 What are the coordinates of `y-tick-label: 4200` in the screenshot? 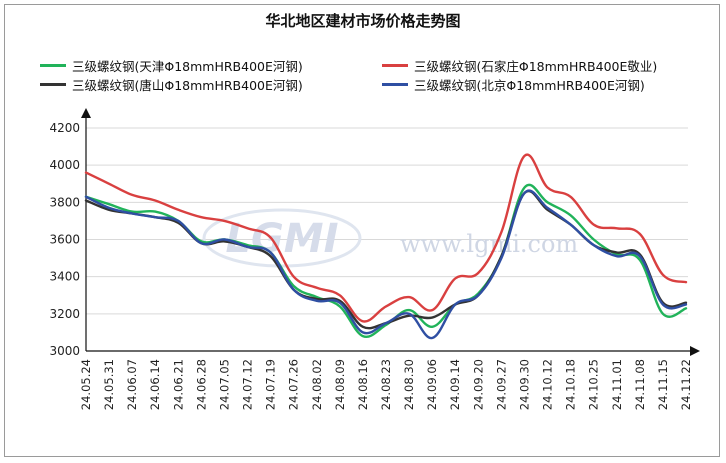 It's located at (64, 128).